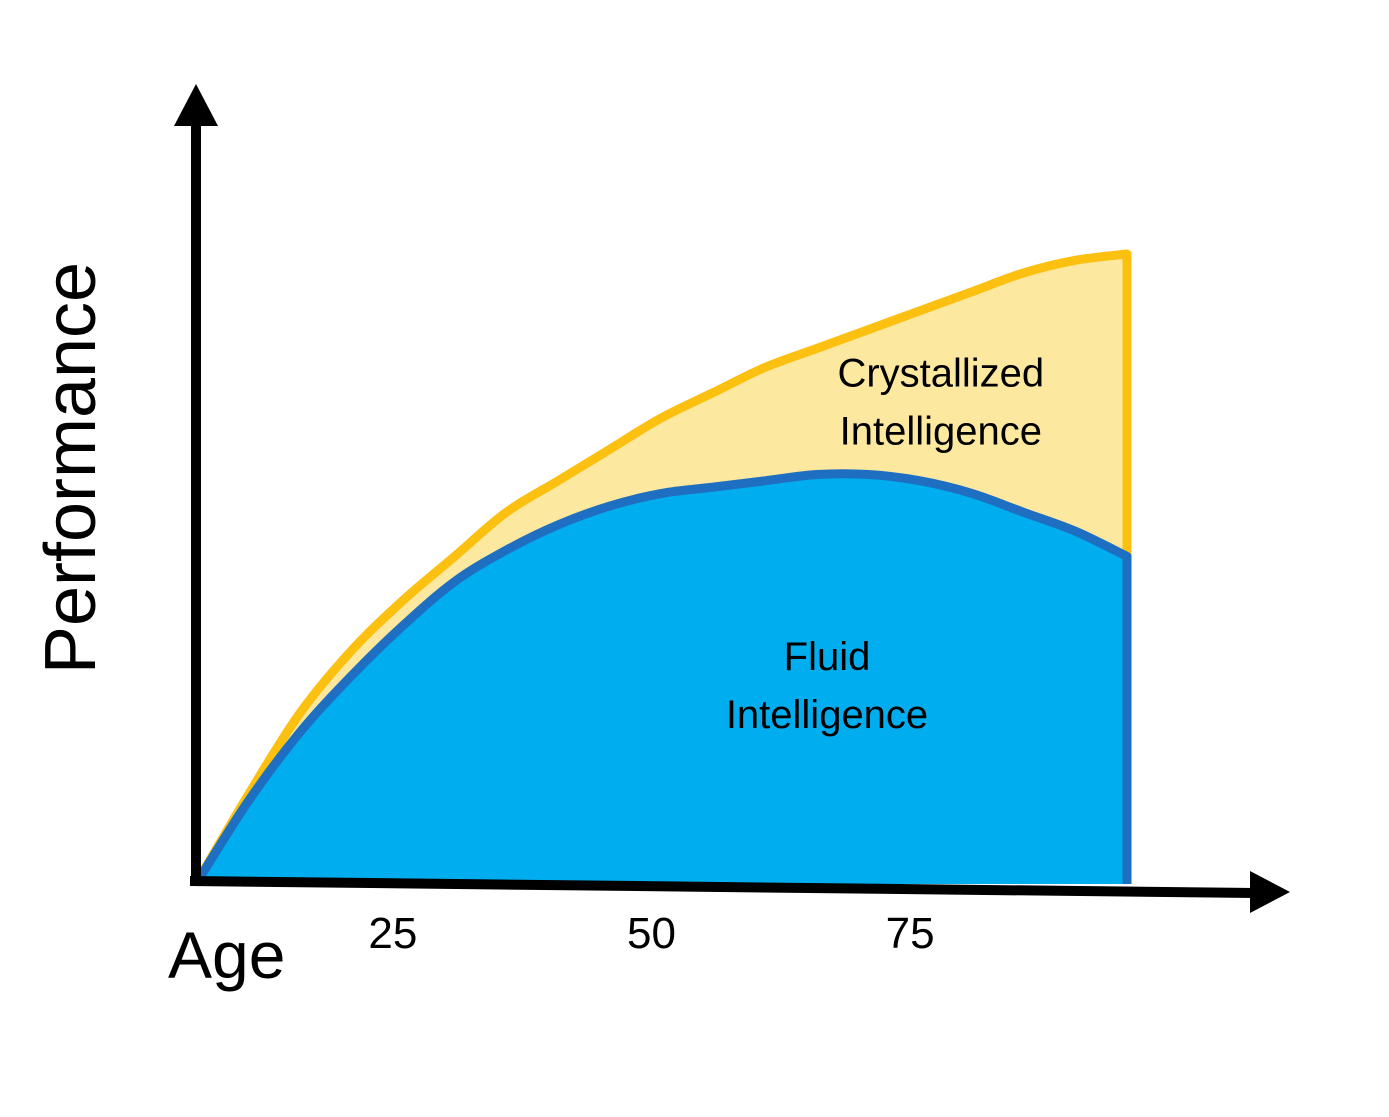 The height and width of the screenshot is (1117, 1389). Describe the element at coordinates (392, 933) in the screenshot. I see `x-tick-label-25: 25` at that location.